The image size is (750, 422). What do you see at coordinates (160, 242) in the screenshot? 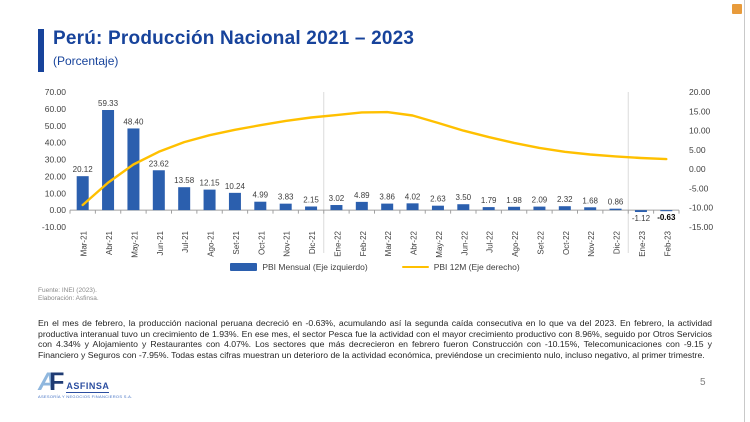
I see `x-axis-label: Jun-21` at bounding box center [160, 242].